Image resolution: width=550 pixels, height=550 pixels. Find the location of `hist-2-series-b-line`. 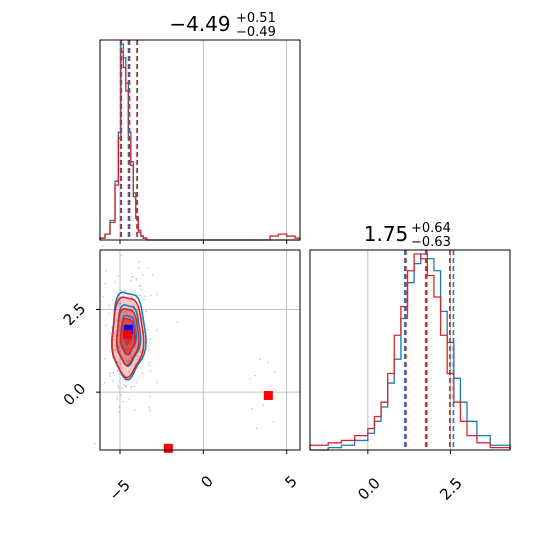

hist-2-series-b-line is located at coordinates (410, 351).